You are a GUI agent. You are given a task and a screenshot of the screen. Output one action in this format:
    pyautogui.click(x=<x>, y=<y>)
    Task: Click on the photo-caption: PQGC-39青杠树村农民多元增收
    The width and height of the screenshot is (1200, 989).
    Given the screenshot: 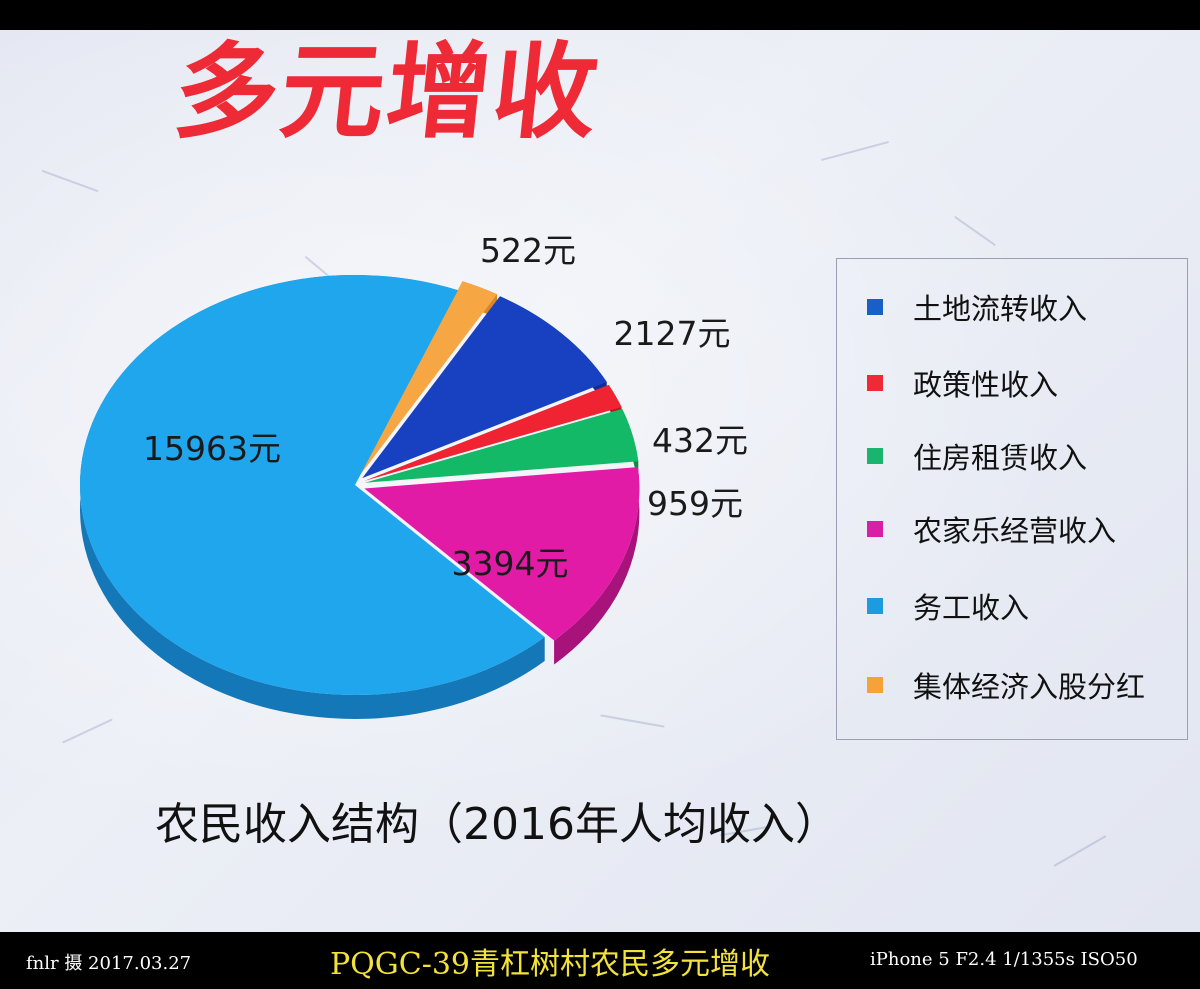 What is the action you would take?
    pyautogui.click(x=550, y=964)
    